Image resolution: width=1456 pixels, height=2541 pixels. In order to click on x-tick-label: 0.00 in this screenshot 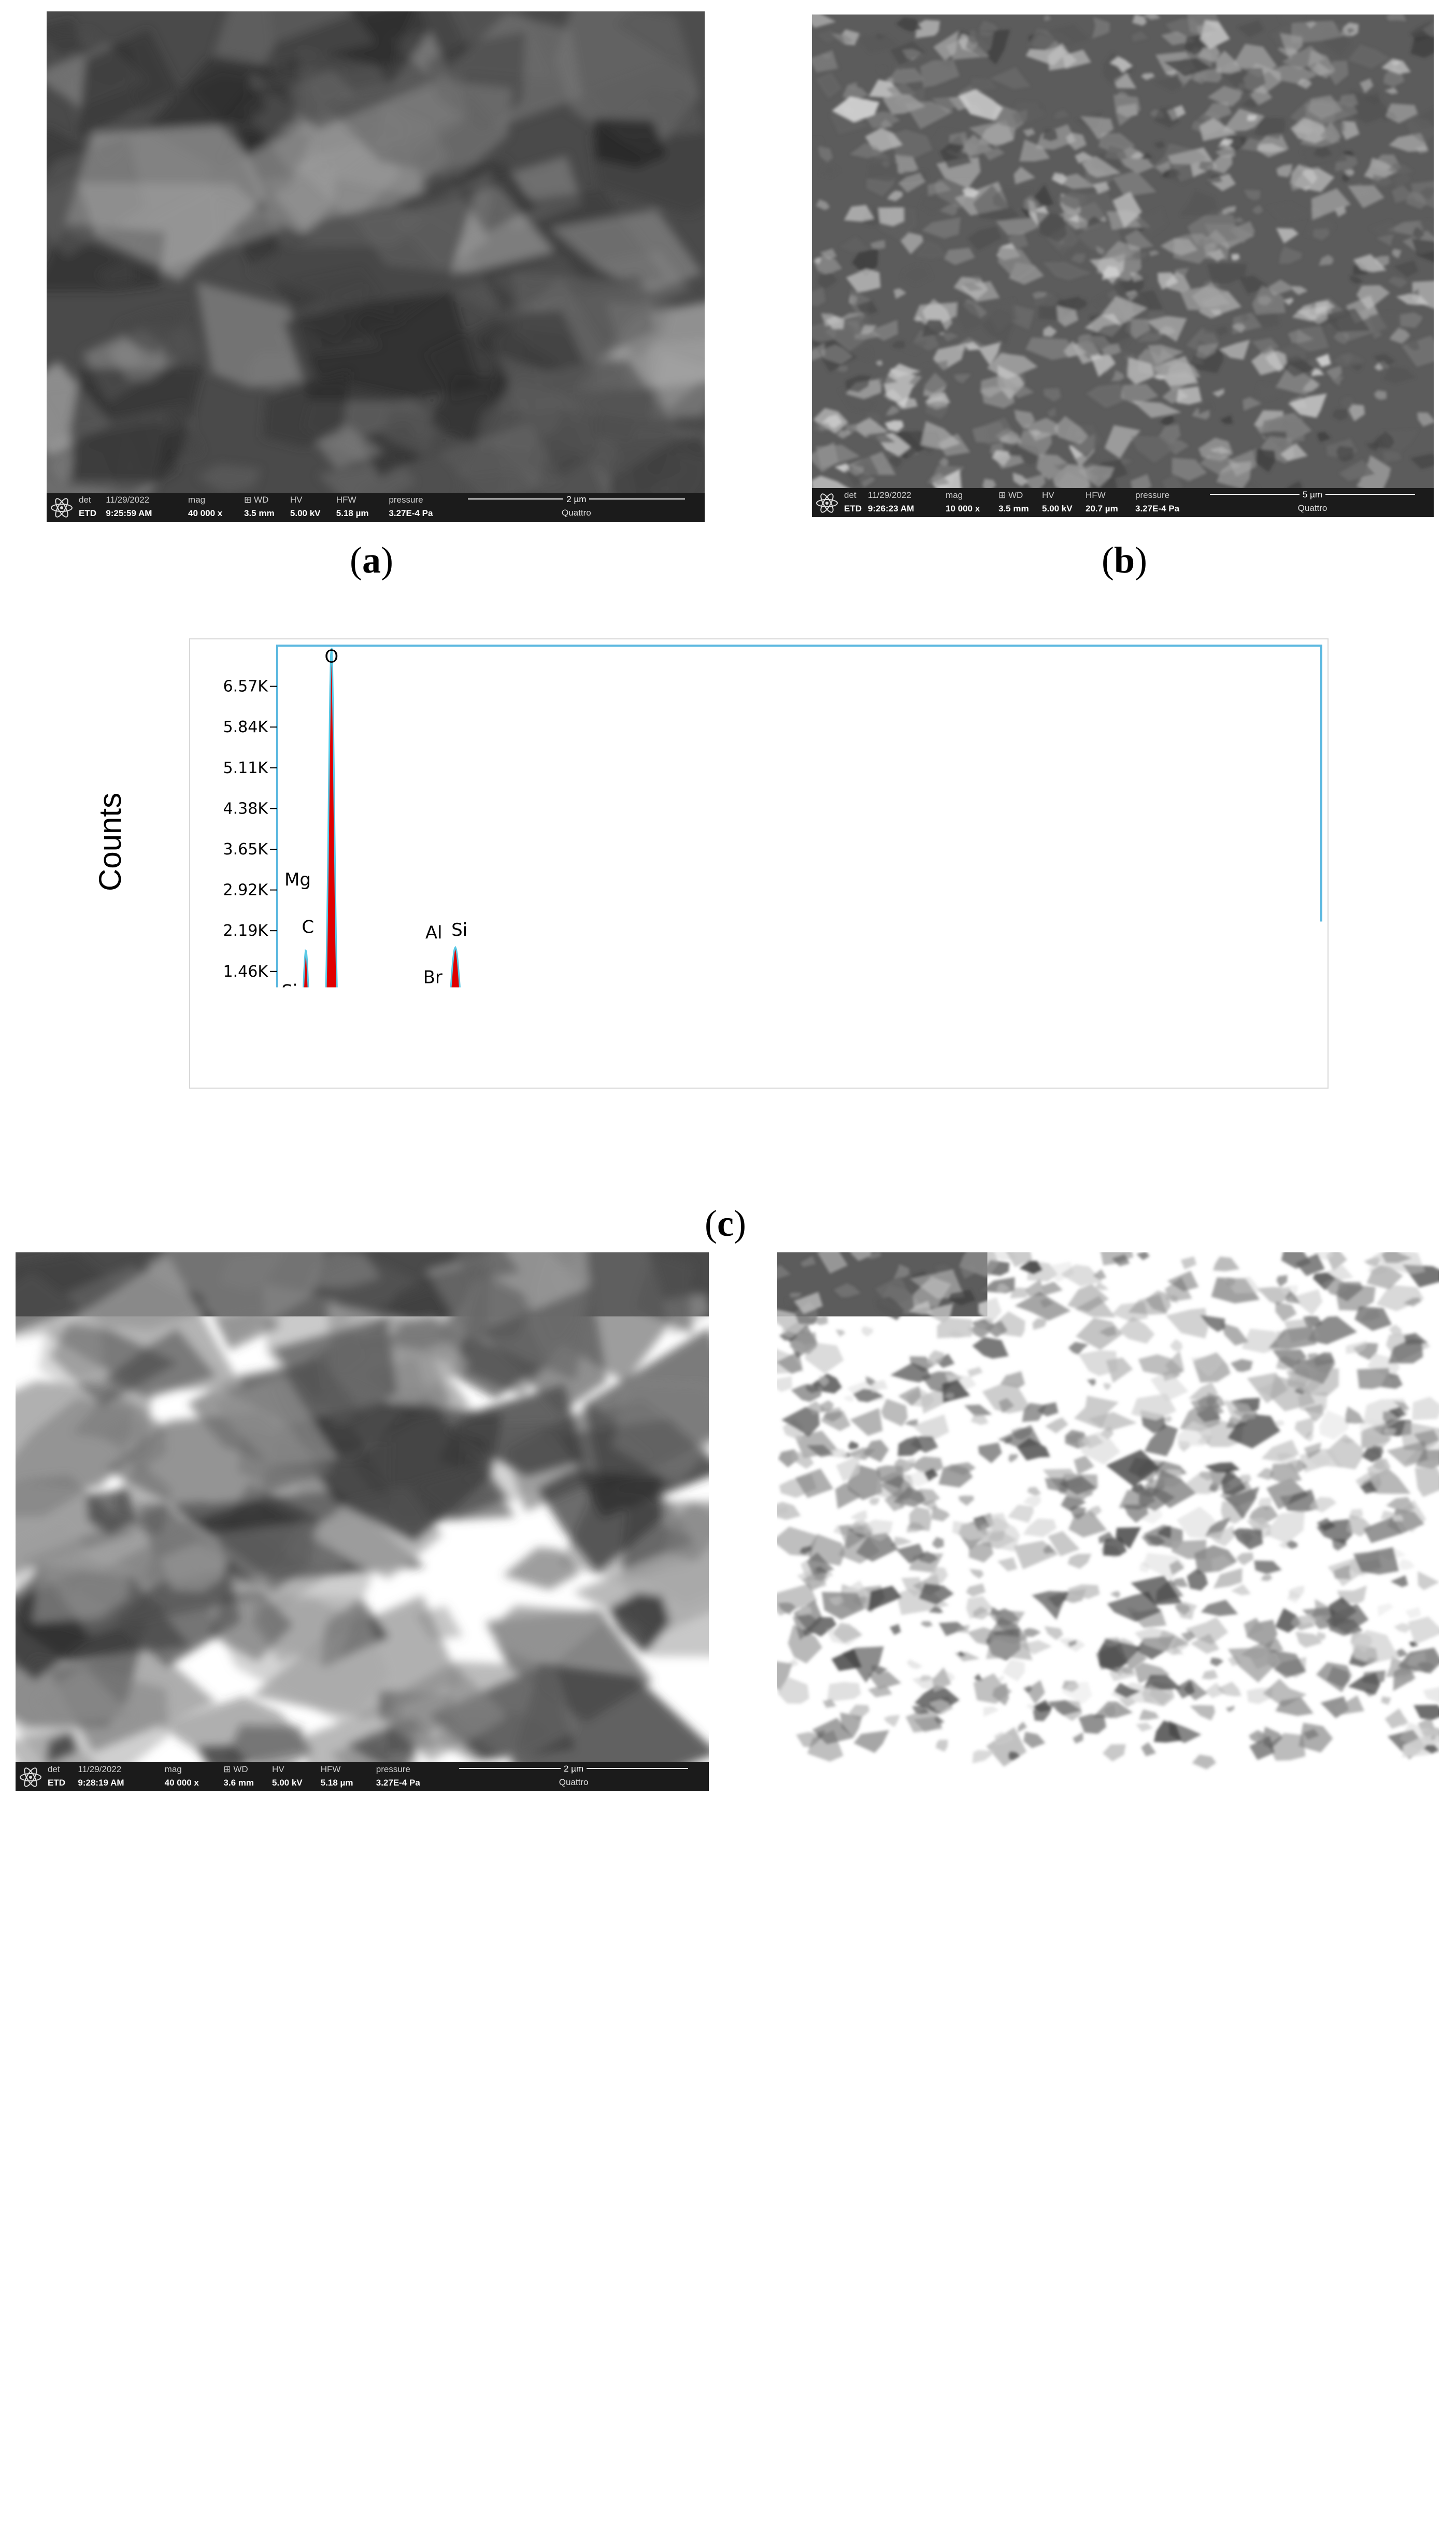, I will do `click(248, 2335)`.